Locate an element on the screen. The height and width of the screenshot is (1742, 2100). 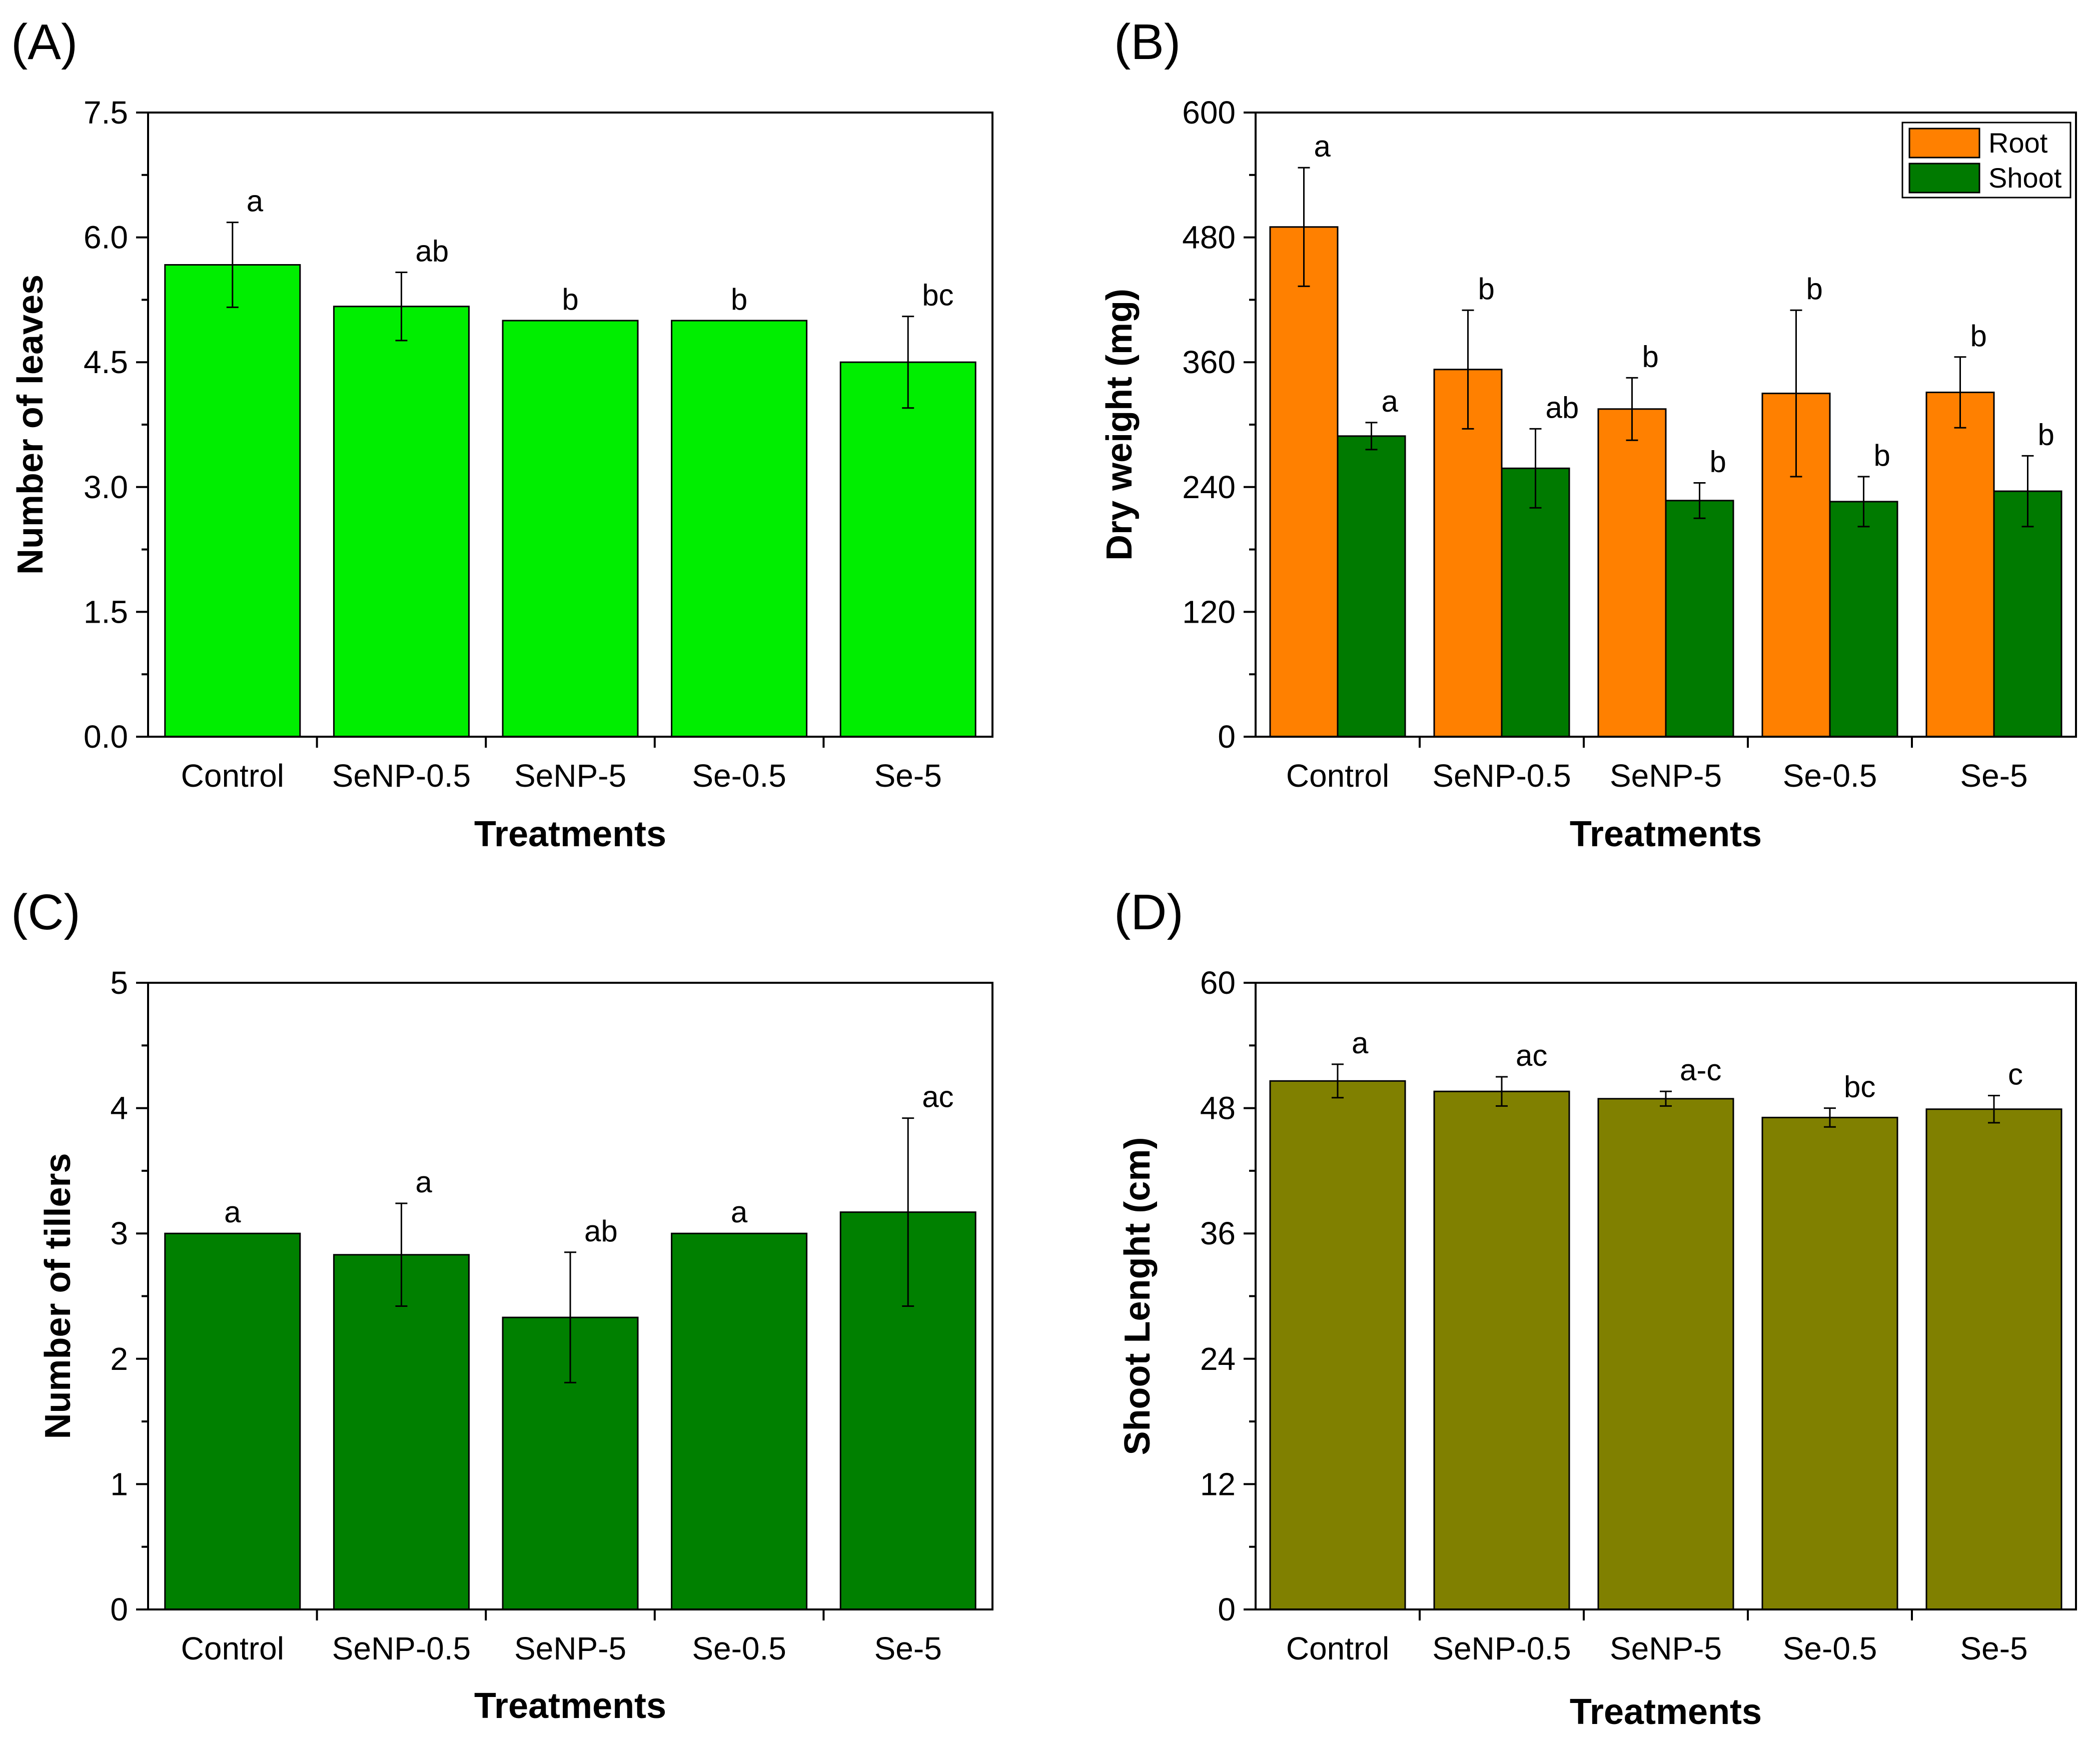
y-tick-label: 1.5 is located at coordinates (106, 612).